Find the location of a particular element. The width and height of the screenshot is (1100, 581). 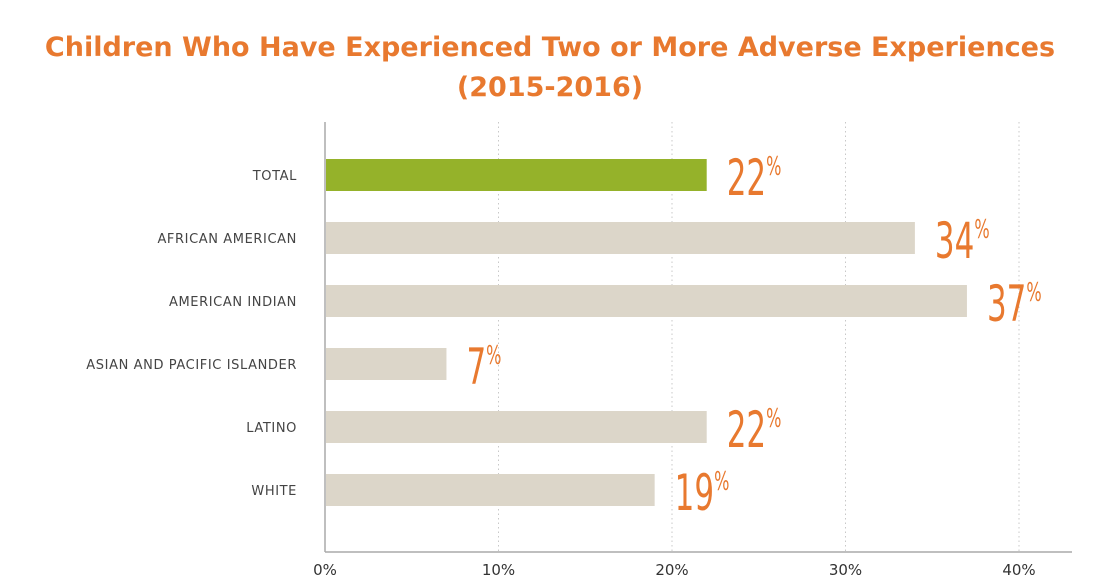

category-label: LATINO is located at coordinates (271, 428).